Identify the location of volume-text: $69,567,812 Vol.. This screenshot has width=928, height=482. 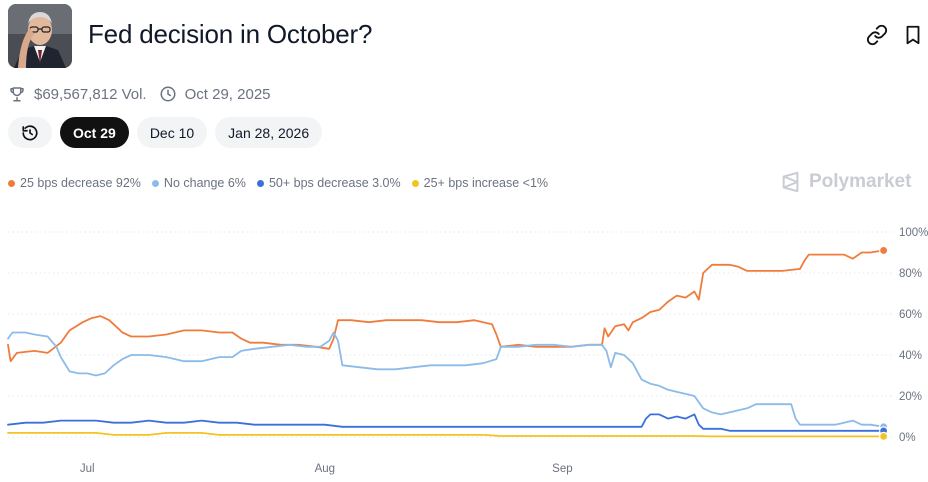
(90, 94).